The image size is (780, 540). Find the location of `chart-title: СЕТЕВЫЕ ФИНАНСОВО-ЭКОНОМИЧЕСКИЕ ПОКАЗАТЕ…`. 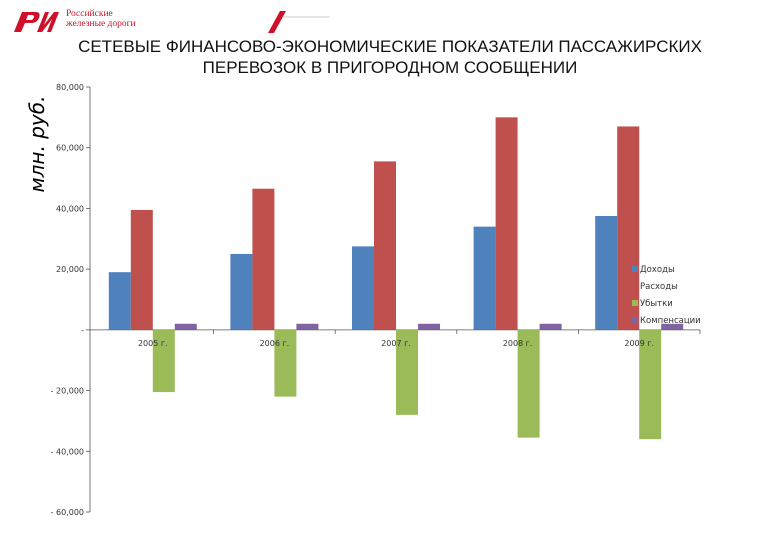

chart-title: СЕТЕВЫЕ ФИНАНСОВО-ЭКОНОМИЧЕСКИЕ ПОКАЗАТЕ… is located at coordinates (390, 57).